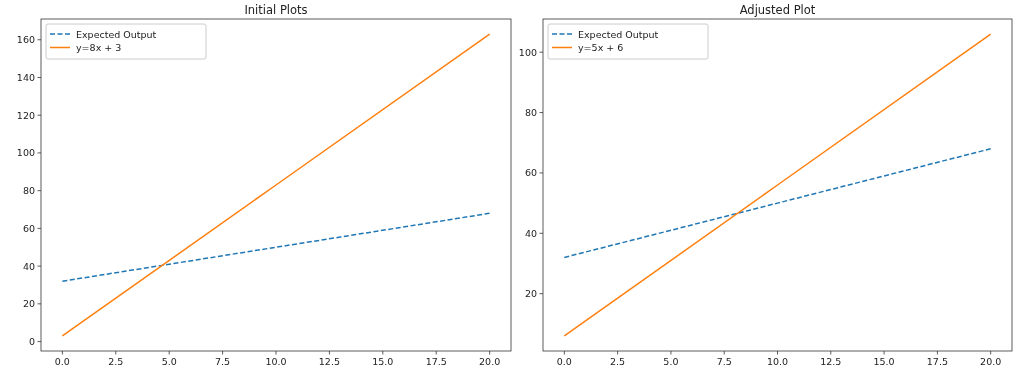  Describe the element at coordinates (777, 10) in the screenshot. I see `chart-title: Adjusted Plot` at that location.